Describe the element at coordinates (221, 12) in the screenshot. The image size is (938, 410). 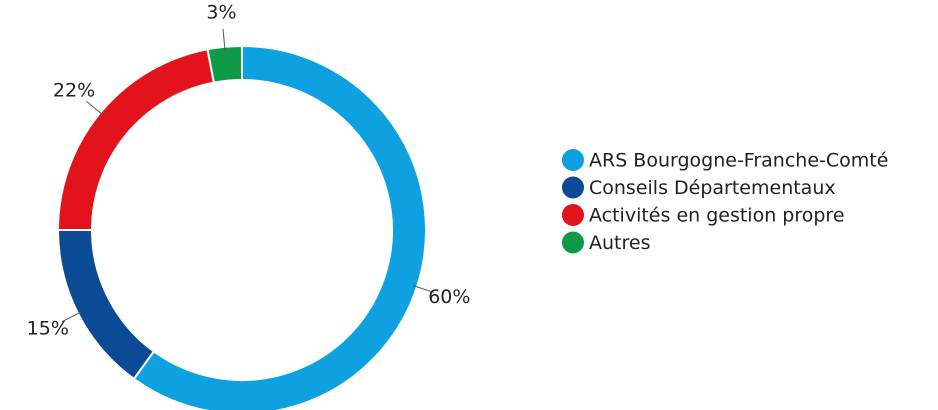
I see `data-label: 3%` at that location.